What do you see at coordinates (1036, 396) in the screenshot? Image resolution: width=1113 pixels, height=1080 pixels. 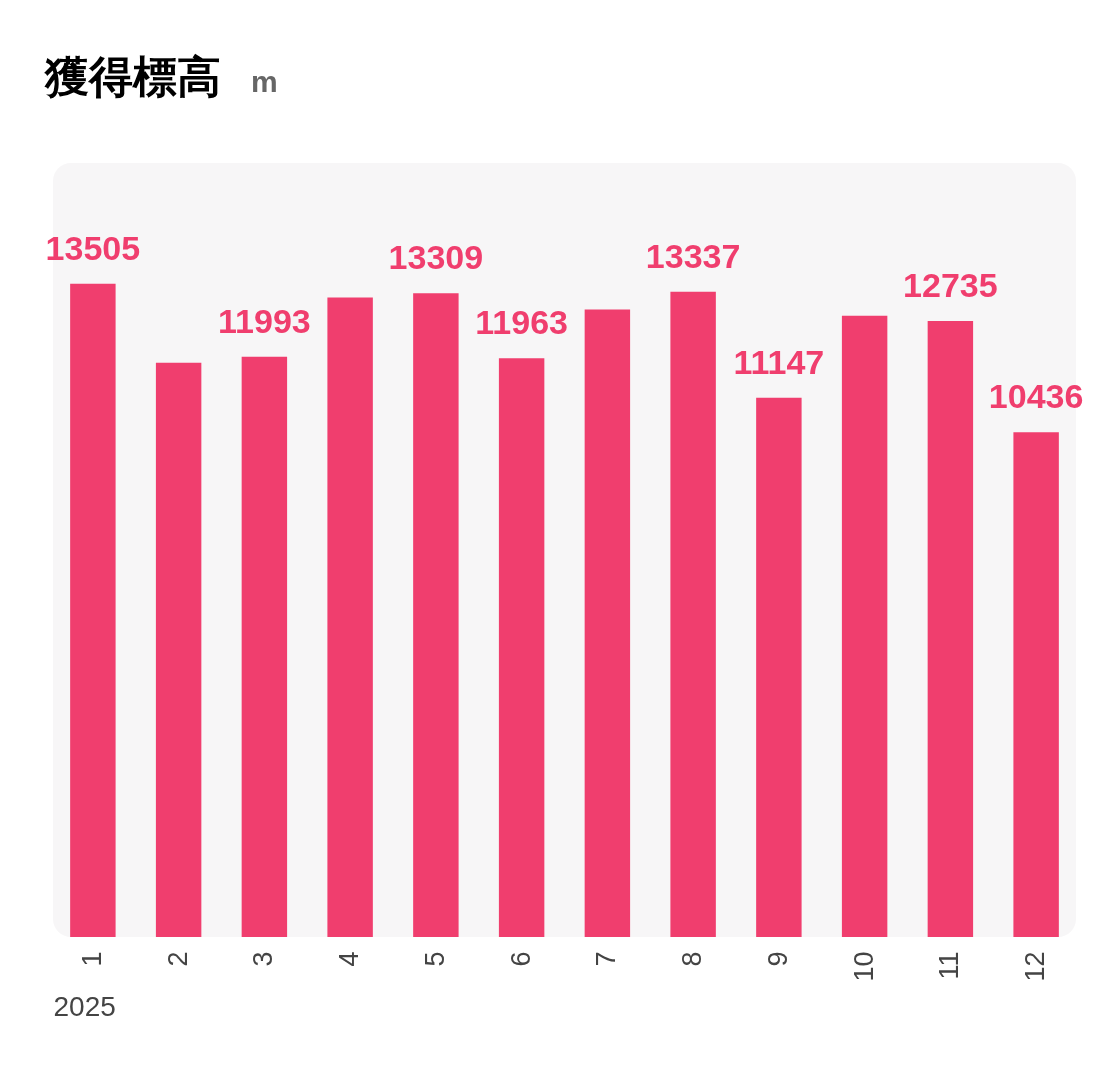 I see `data-label: 10436` at bounding box center [1036, 396].